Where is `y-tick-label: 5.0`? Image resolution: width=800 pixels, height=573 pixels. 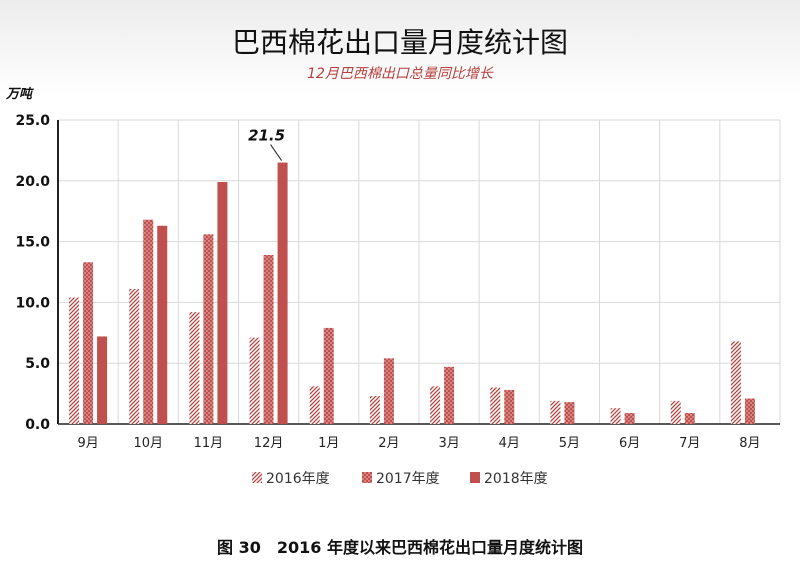
y-tick-label: 5.0 is located at coordinates (37, 364).